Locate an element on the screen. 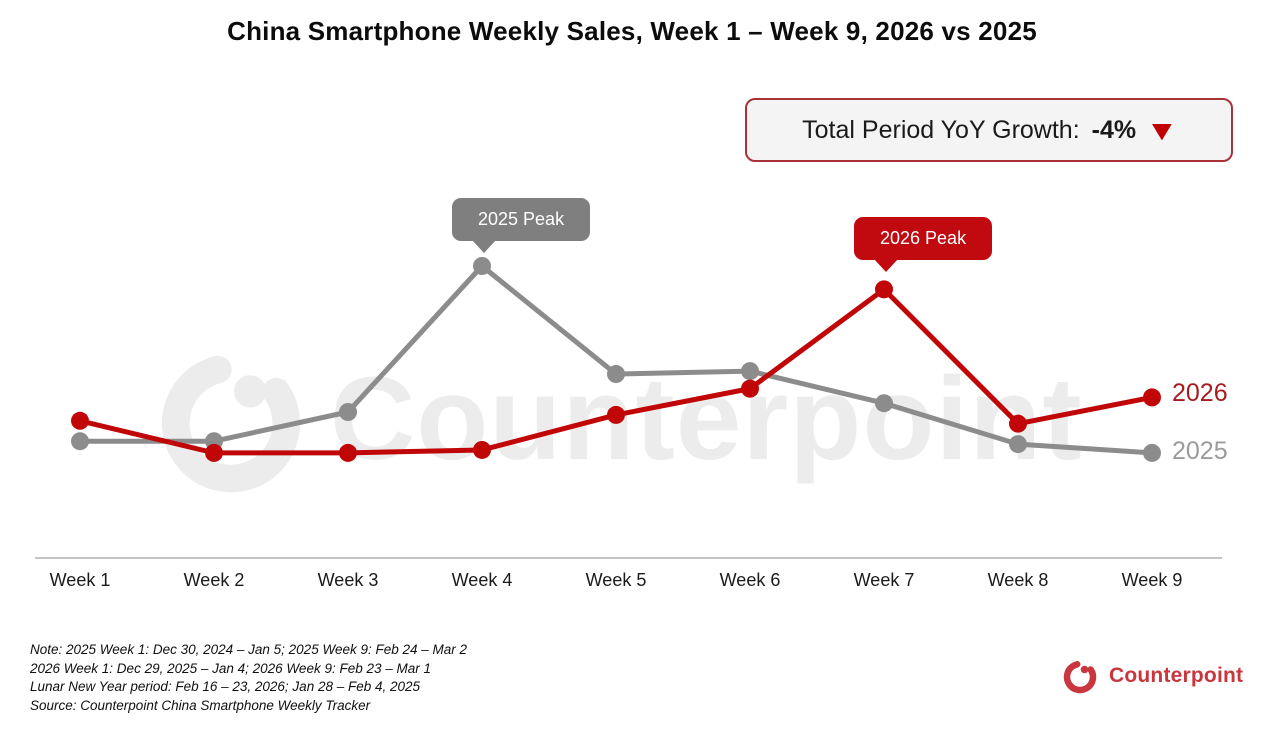 This screenshot has height=742, width=1264. counterpoint-logo-icon is located at coordinates (1080, 677).